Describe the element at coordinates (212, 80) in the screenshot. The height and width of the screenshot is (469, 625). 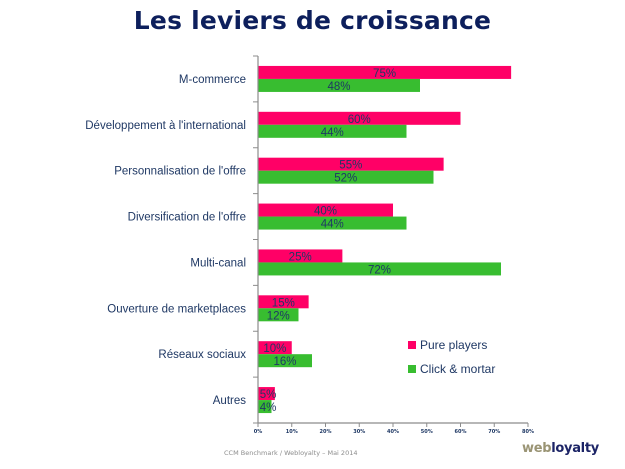
I see `category-label: M-commerce` at that location.